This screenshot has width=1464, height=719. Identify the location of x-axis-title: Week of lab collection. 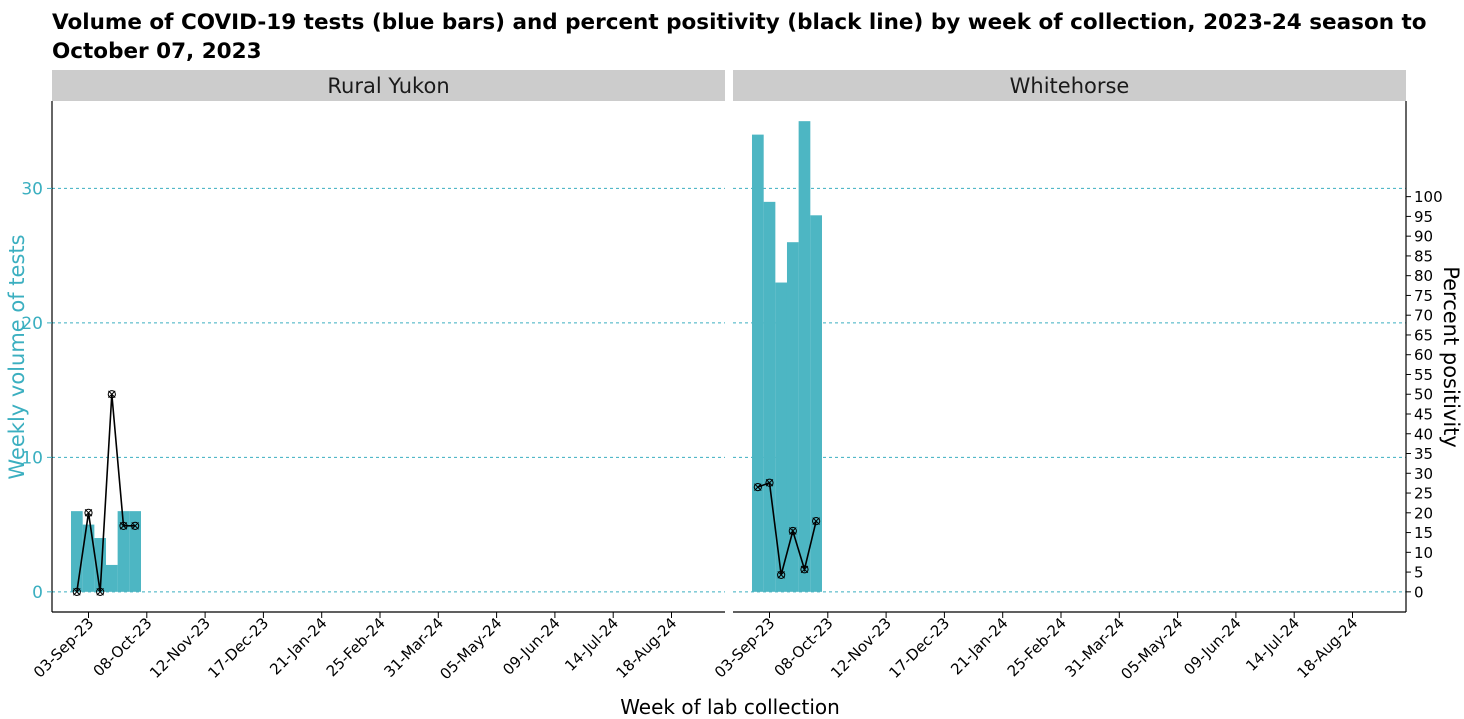
(730, 707).